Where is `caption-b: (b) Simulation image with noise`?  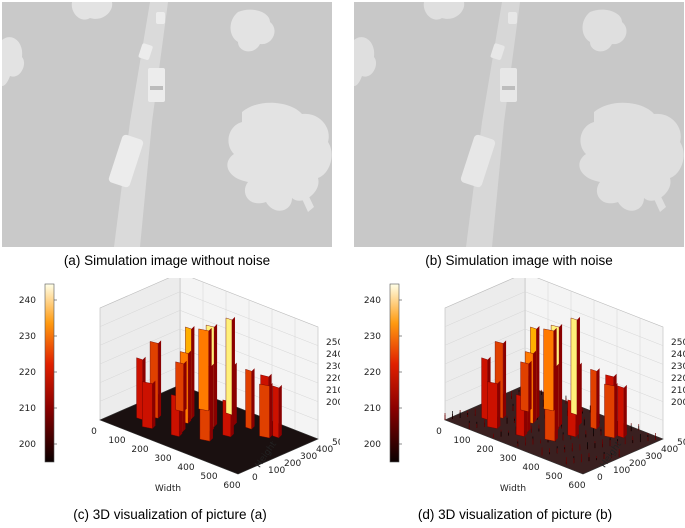 caption-b: (b) Simulation image with noise is located at coordinates (519, 260).